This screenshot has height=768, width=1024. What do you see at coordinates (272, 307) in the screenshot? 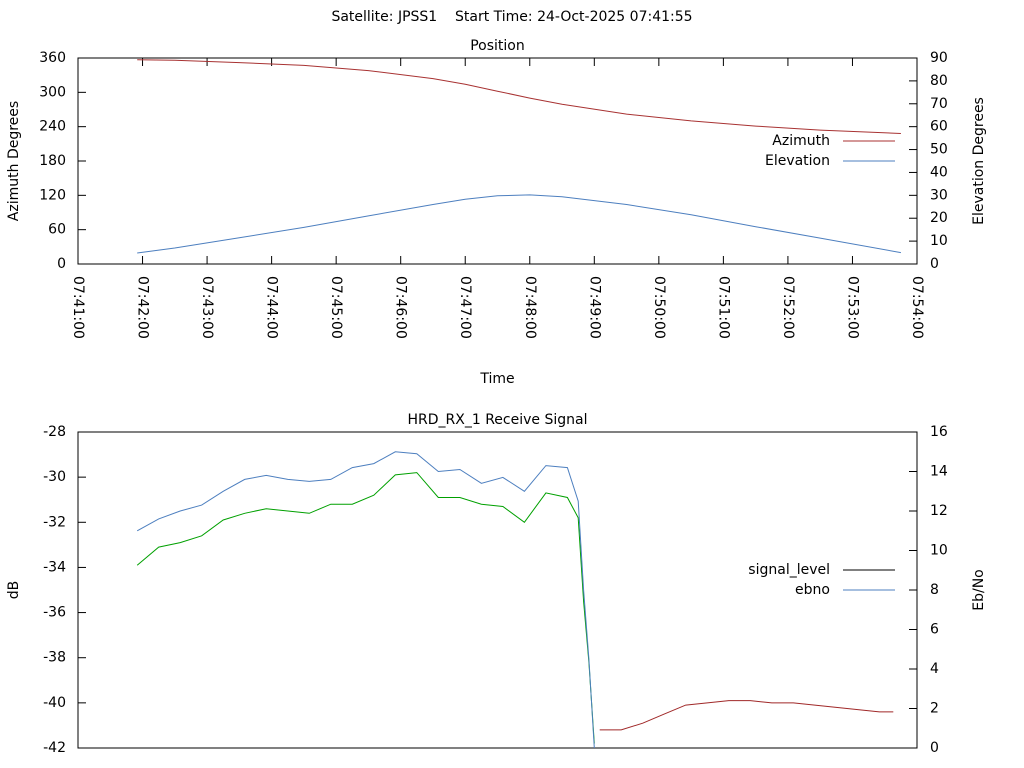
I see `x-tick-label: 07:44:00` at bounding box center [272, 307].